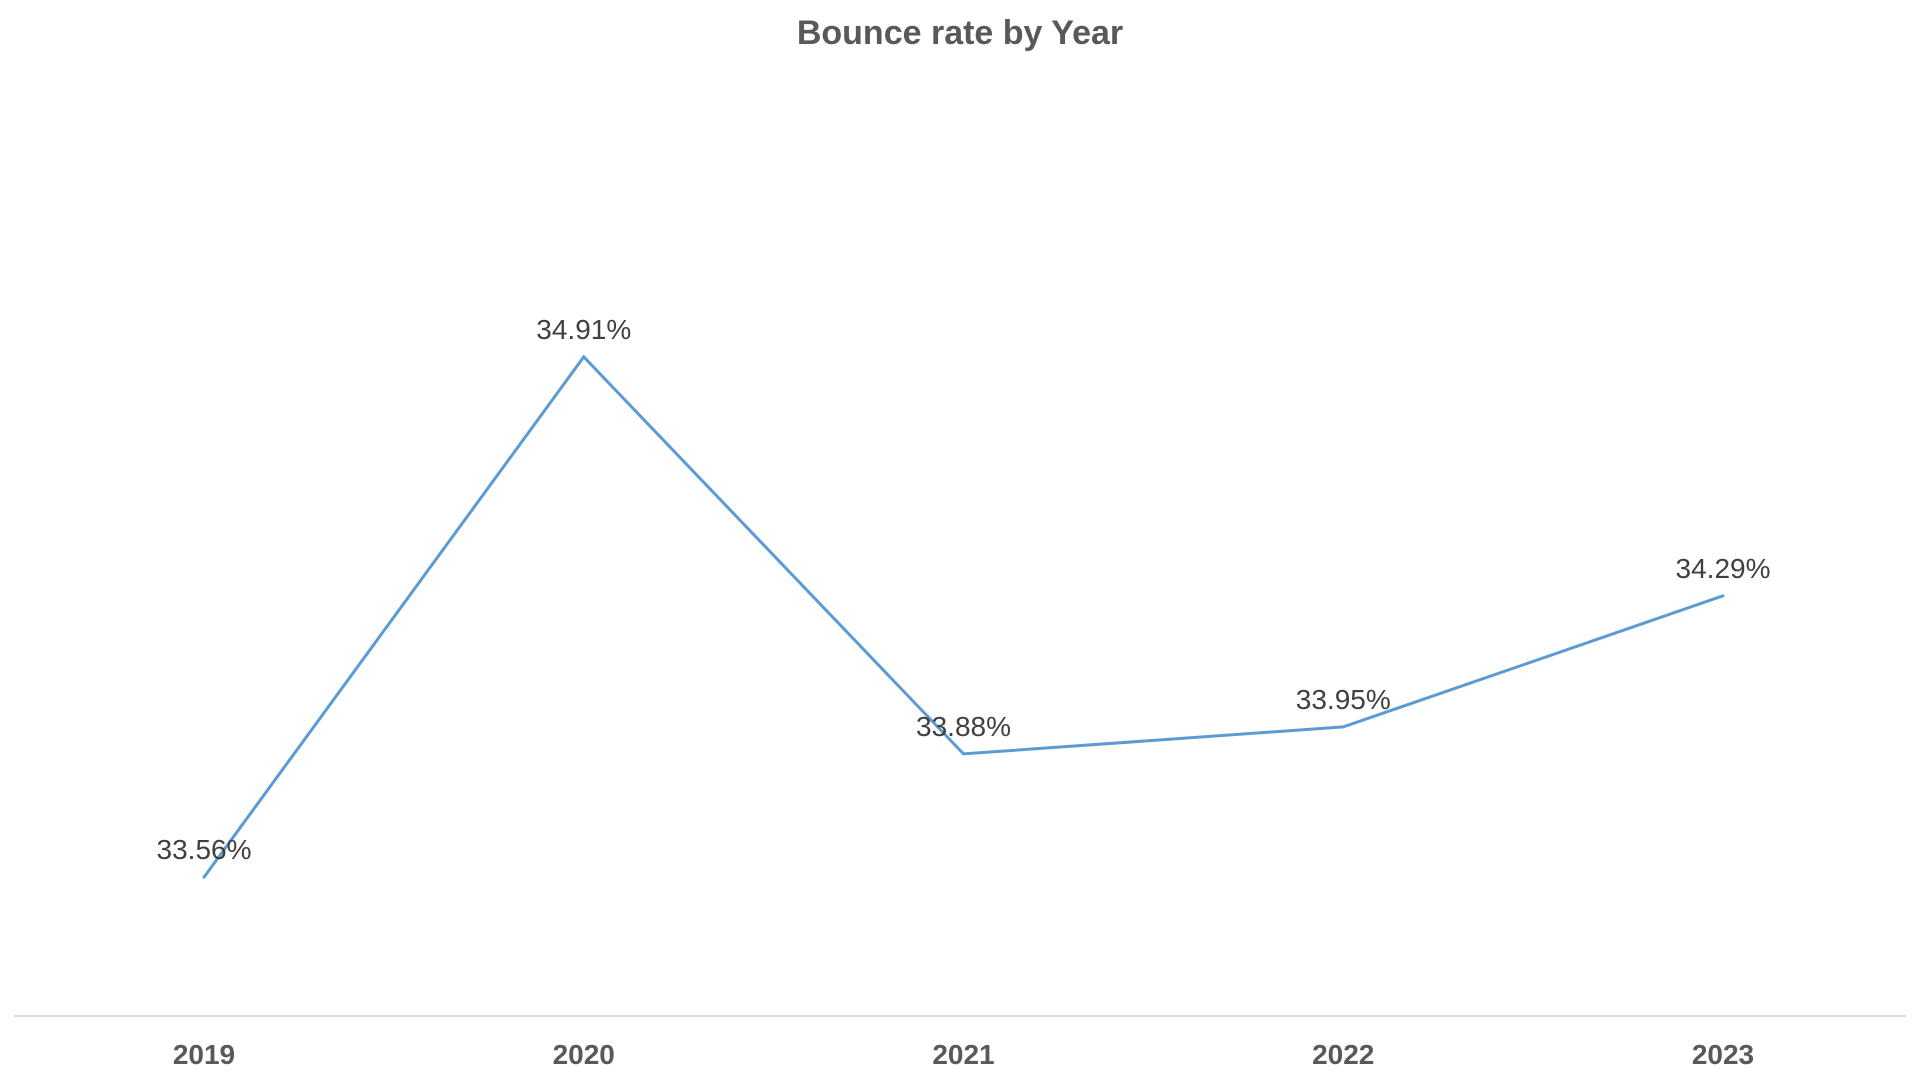 Image resolution: width=1920 pixels, height=1080 pixels. Describe the element at coordinates (1343, 727) in the screenshot. I see `data-point-2022` at that location.